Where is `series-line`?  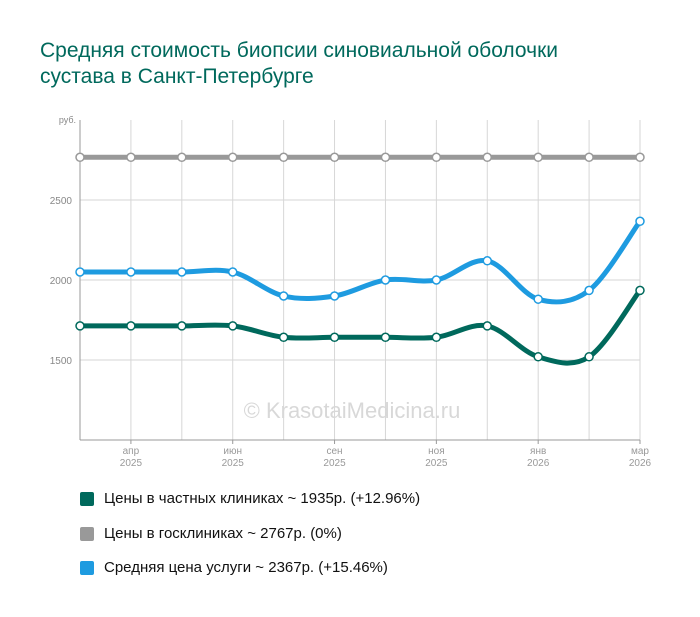 series-line is located at coordinates (360, 261).